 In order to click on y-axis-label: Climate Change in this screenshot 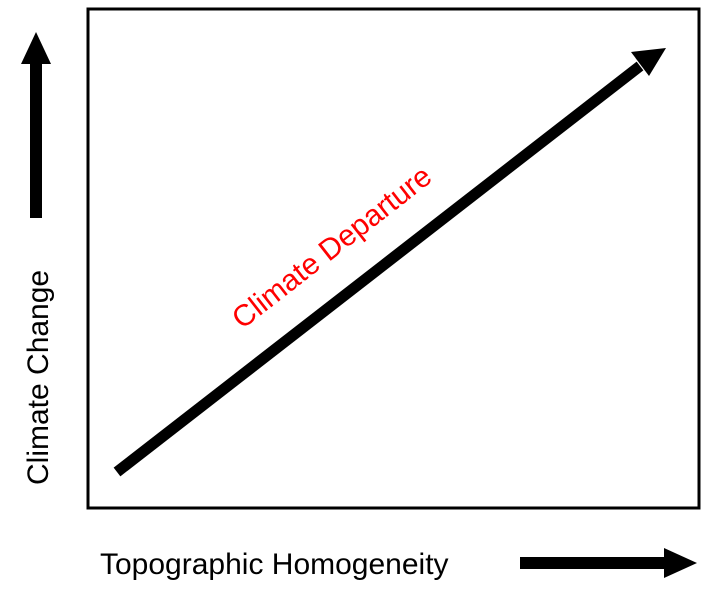, I will do `click(38, 377)`.